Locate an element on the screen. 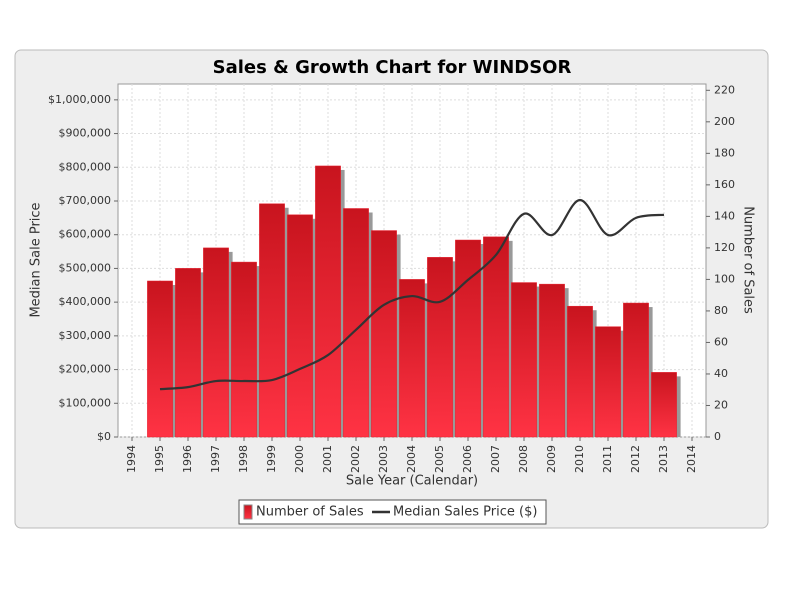  x-tick-label: 2005 is located at coordinates (439, 459).